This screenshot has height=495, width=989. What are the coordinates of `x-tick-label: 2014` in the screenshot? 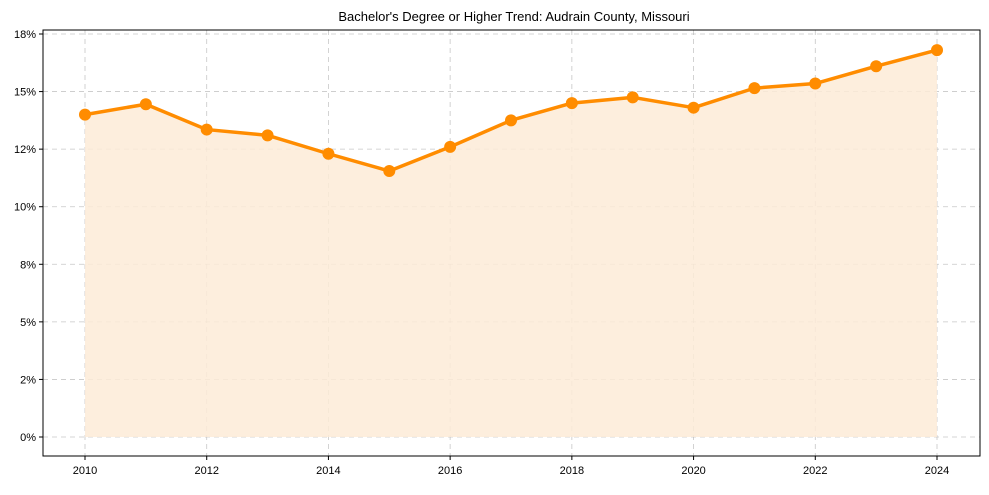 It's located at (328, 471).